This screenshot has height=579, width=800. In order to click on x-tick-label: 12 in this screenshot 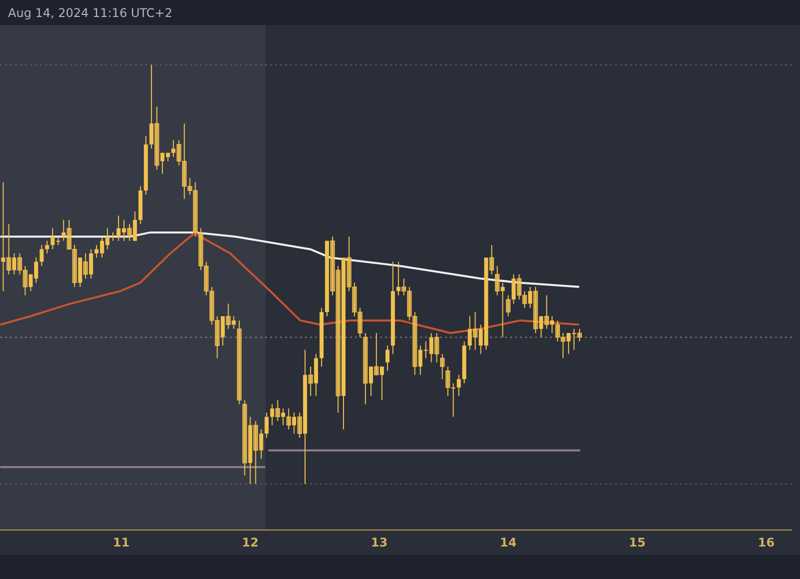, I will do `click(250, 543)`.